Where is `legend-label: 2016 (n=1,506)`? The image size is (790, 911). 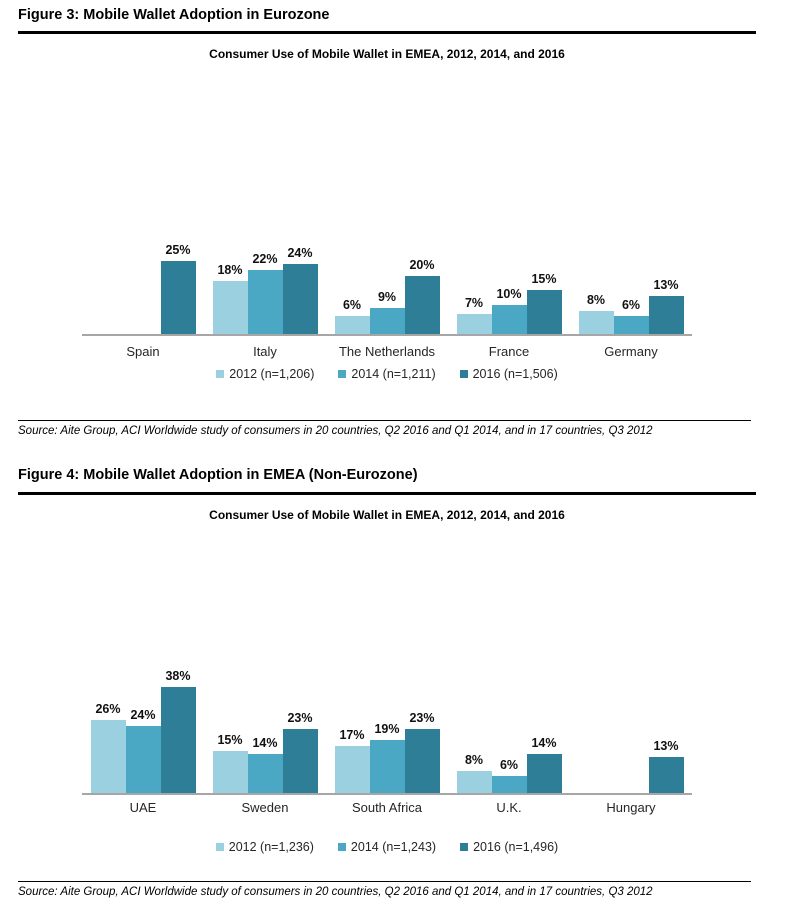
legend-label: 2016 (n=1,506) is located at coordinates (515, 374).